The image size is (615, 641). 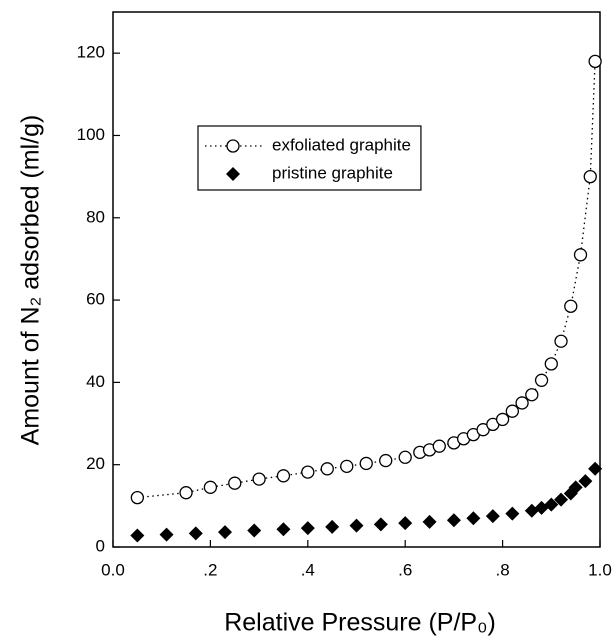 What do you see at coordinates (341, 144) in the screenshot?
I see `legend-label: exfoliated graphite` at bounding box center [341, 144].